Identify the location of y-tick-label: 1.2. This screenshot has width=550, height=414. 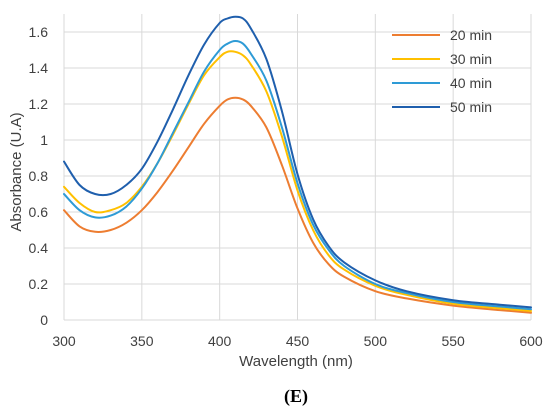
(39, 104).